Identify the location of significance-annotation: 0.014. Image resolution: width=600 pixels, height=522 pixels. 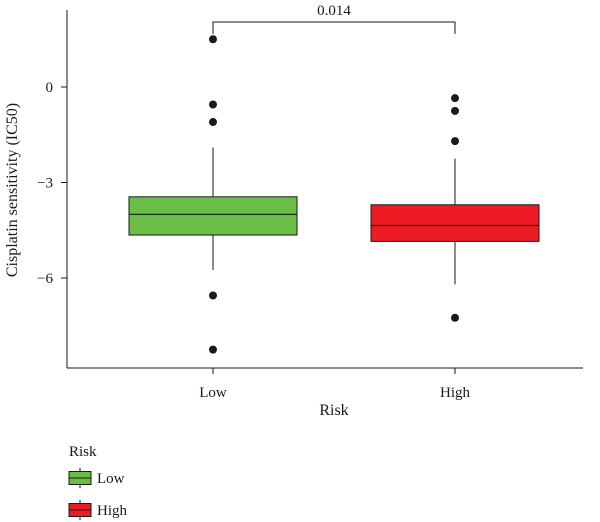
(334, 18).